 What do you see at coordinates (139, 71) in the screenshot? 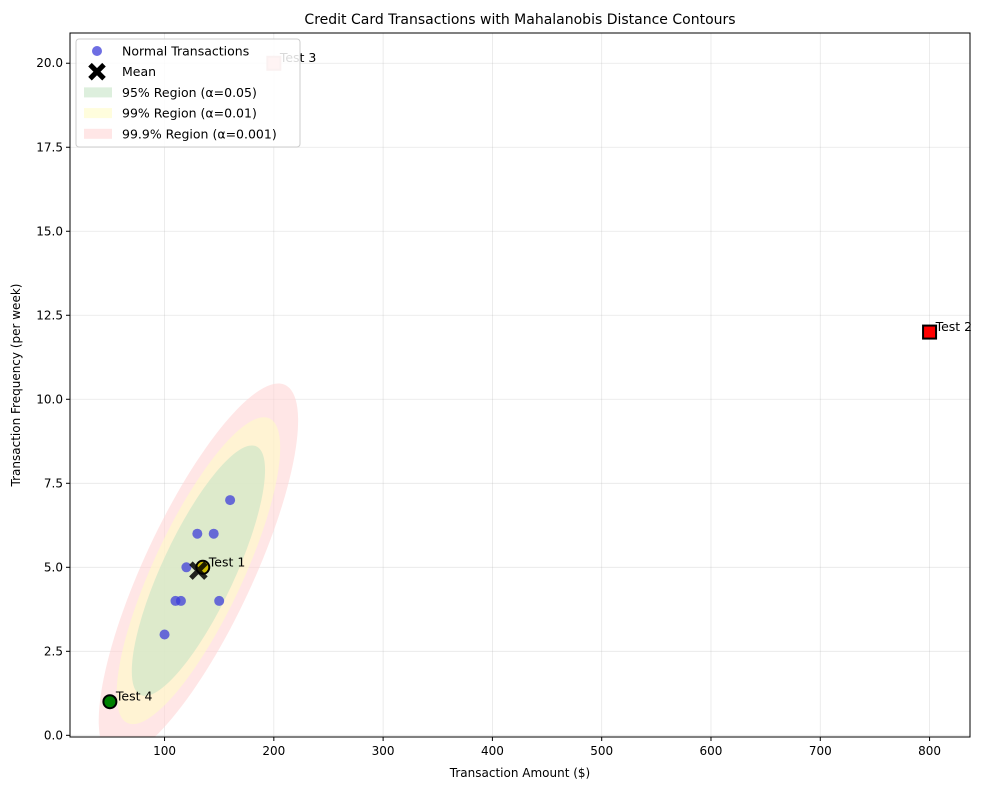
I see `legend-entry: Mean` at bounding box center [139, 71].